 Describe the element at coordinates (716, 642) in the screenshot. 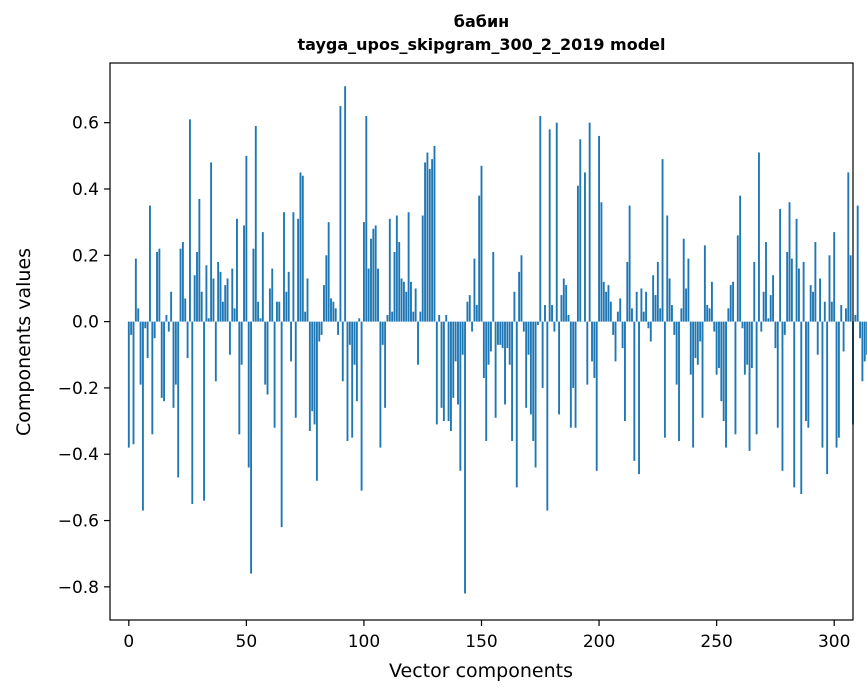

I see `x-tick-label: 250` at that location.